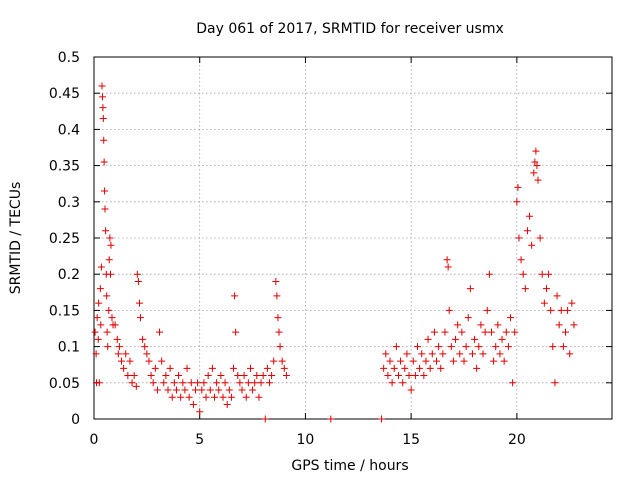 The height and width of the screenshot is (480, 640). Describe the element at coordinates (94, 440) in the screenshot. I see `x-tick-label: 0` at that location.